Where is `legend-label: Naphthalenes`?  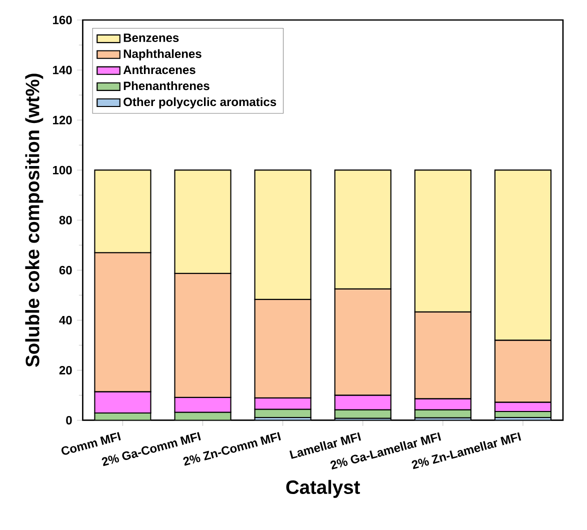
legend-label: Naphthalenes is located at coordinates (163, 55).